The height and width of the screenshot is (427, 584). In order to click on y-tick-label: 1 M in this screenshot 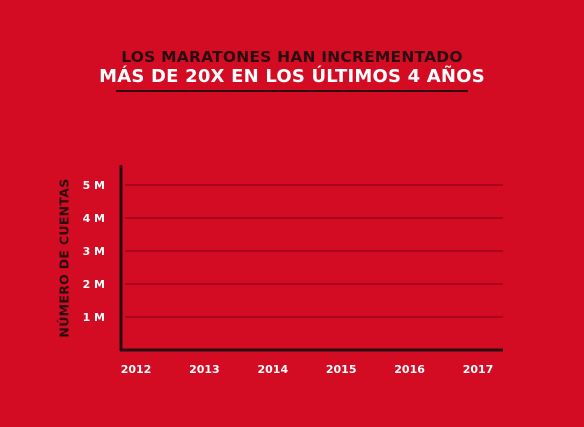, I will do `click(94, 317)`.